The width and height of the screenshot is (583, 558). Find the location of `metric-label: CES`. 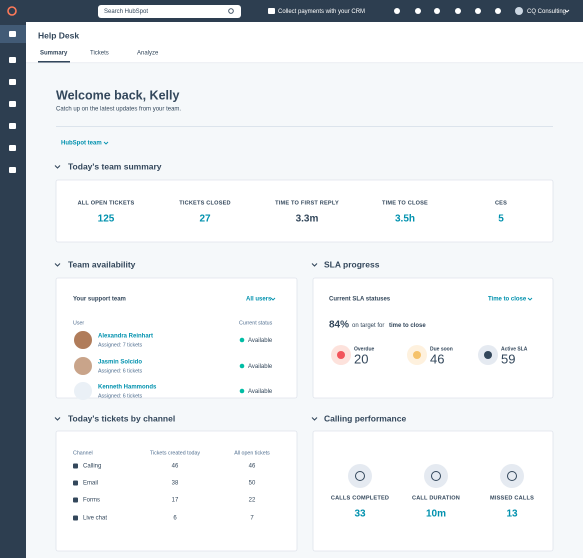

metric-label: CES is located at coordinates (501, 203).